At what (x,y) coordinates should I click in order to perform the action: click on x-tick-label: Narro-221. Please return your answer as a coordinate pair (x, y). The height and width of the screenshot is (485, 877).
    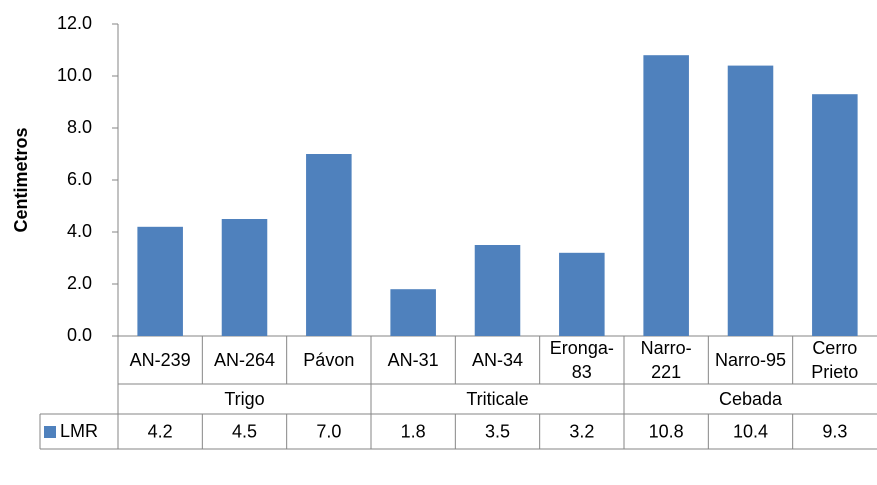
    Looking at the image, I should click on (666, 360).